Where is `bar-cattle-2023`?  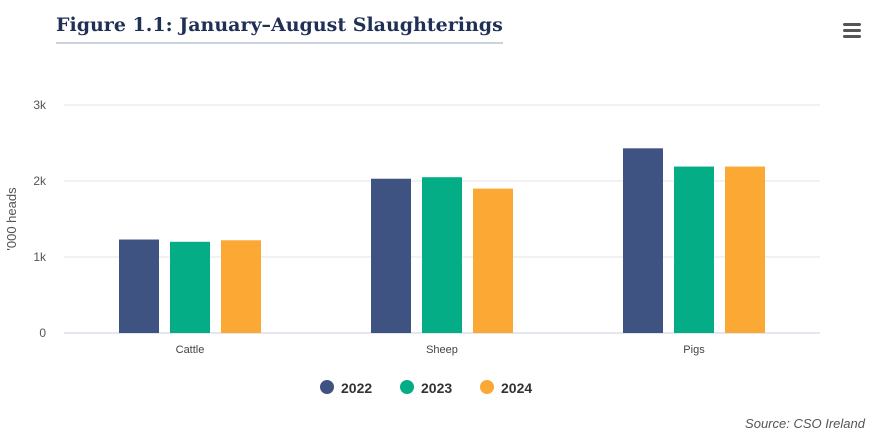
bar-cattle-2023 is located at coordinates (190, 287).